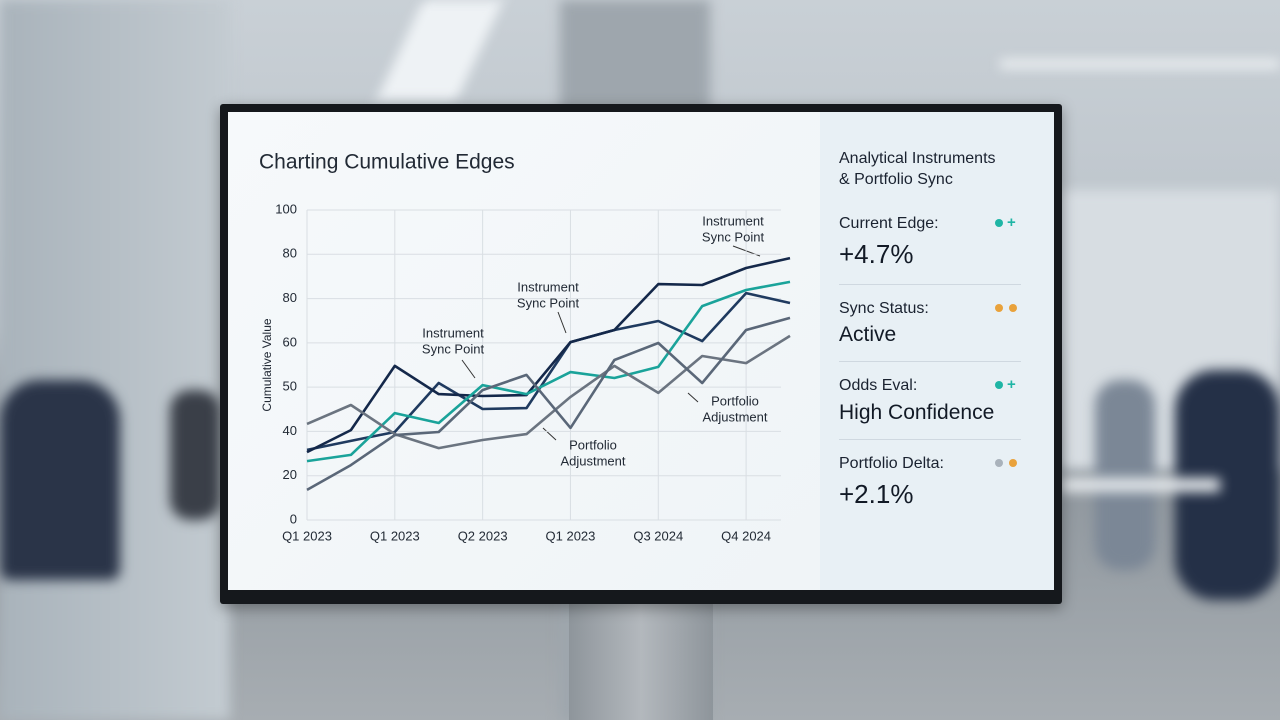  What do you see at coordinates (868, 334) in the screenshot?
I see `metric-value: Active` at bounding box center [868, 334].